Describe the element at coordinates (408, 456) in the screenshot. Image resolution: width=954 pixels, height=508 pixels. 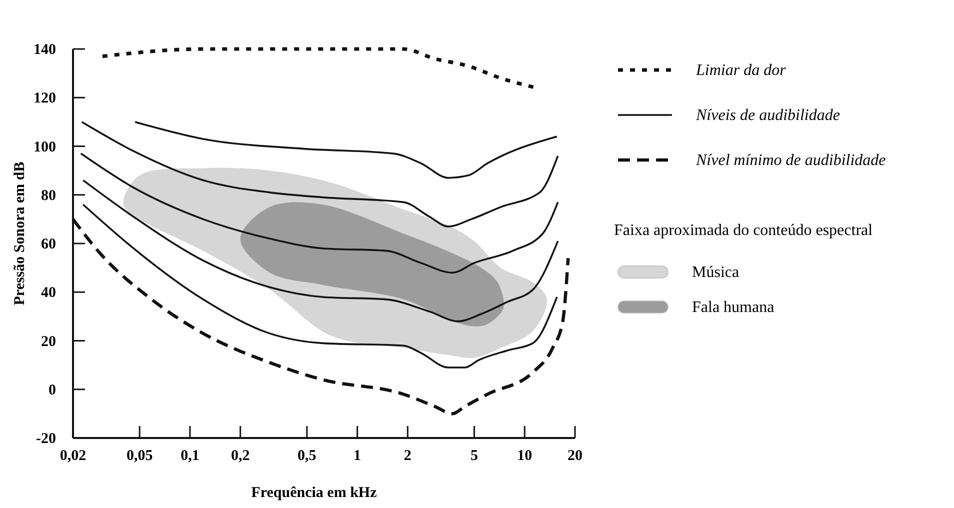
I see `x-tick-label: 2` at that location.